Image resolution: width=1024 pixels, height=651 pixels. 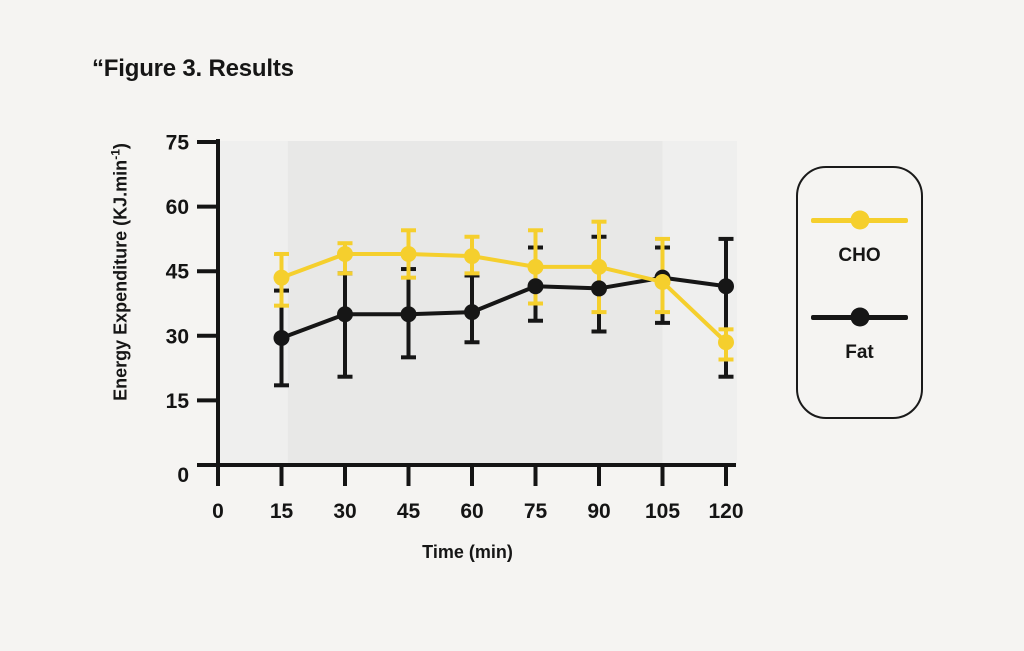 I want to click on y-axis-label: Energy Expenditure (KJ.min-1), so click(x=120, y=272).